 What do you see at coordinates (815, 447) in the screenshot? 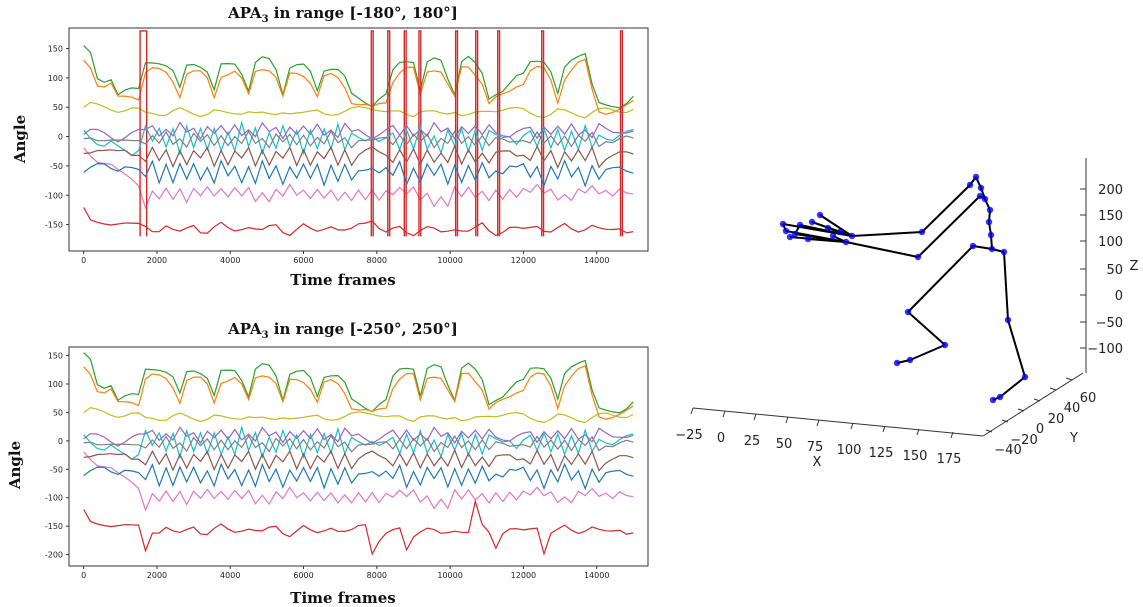
I see `x-tick-label-3d: 75` at bounding box center [815, 447].